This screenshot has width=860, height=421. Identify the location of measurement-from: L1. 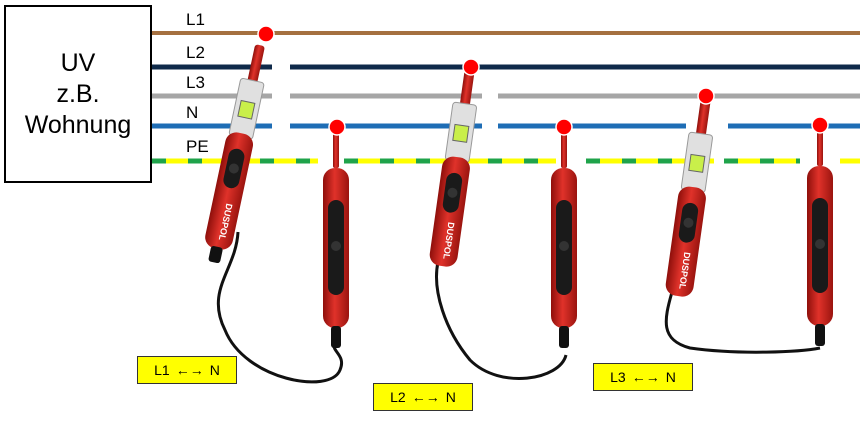
(162, 370).